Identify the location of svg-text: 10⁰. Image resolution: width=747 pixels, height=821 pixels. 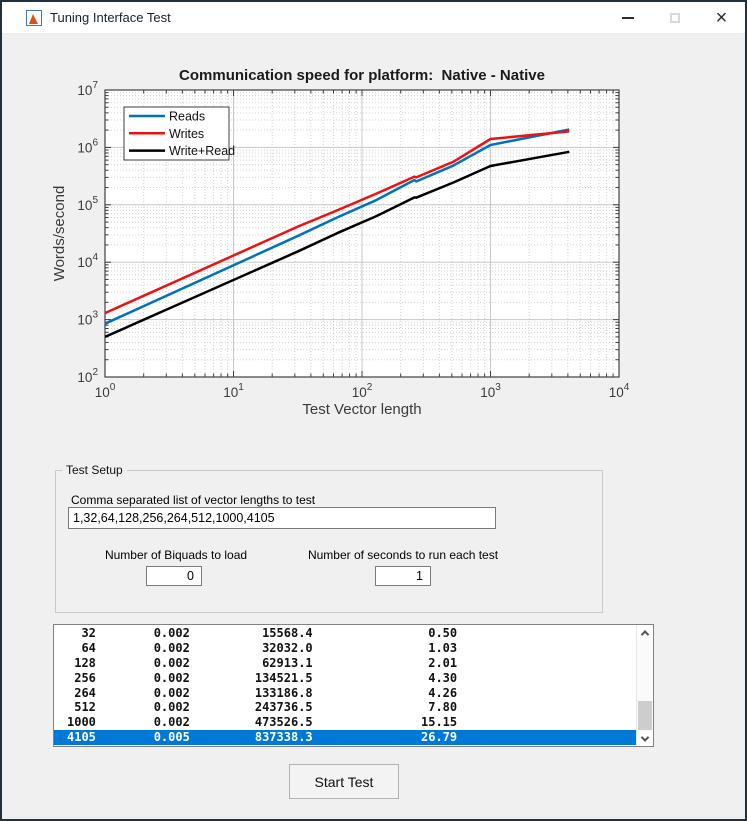
(105, 391).